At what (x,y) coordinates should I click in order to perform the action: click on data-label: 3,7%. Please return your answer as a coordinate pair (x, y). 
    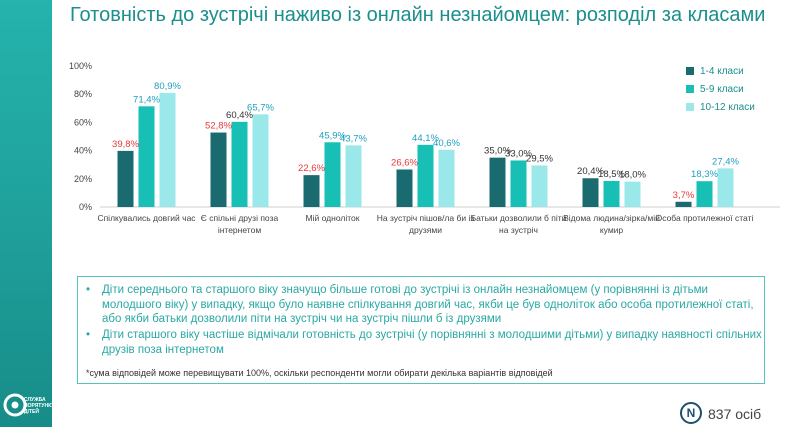
    Looking at the image, I should click on (684, 195).